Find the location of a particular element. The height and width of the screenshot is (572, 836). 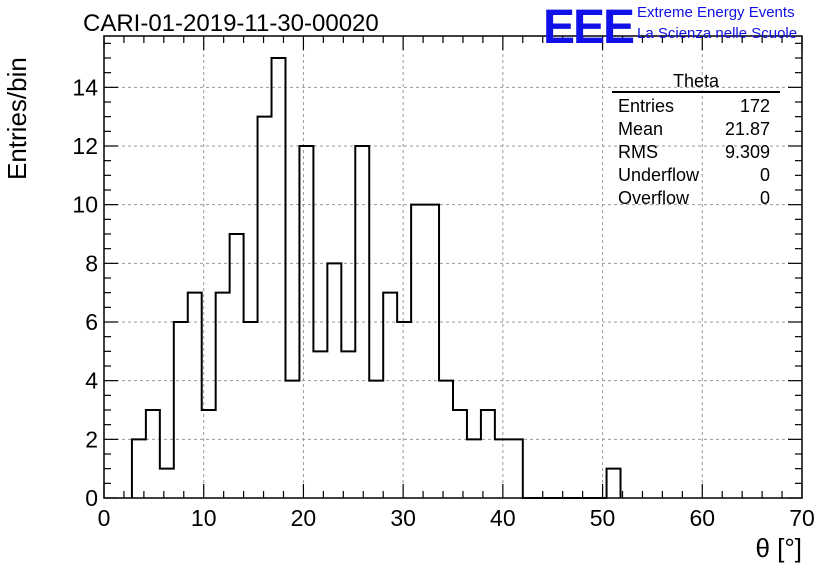

stats-label: RMS is located at coordinates (638, 152).